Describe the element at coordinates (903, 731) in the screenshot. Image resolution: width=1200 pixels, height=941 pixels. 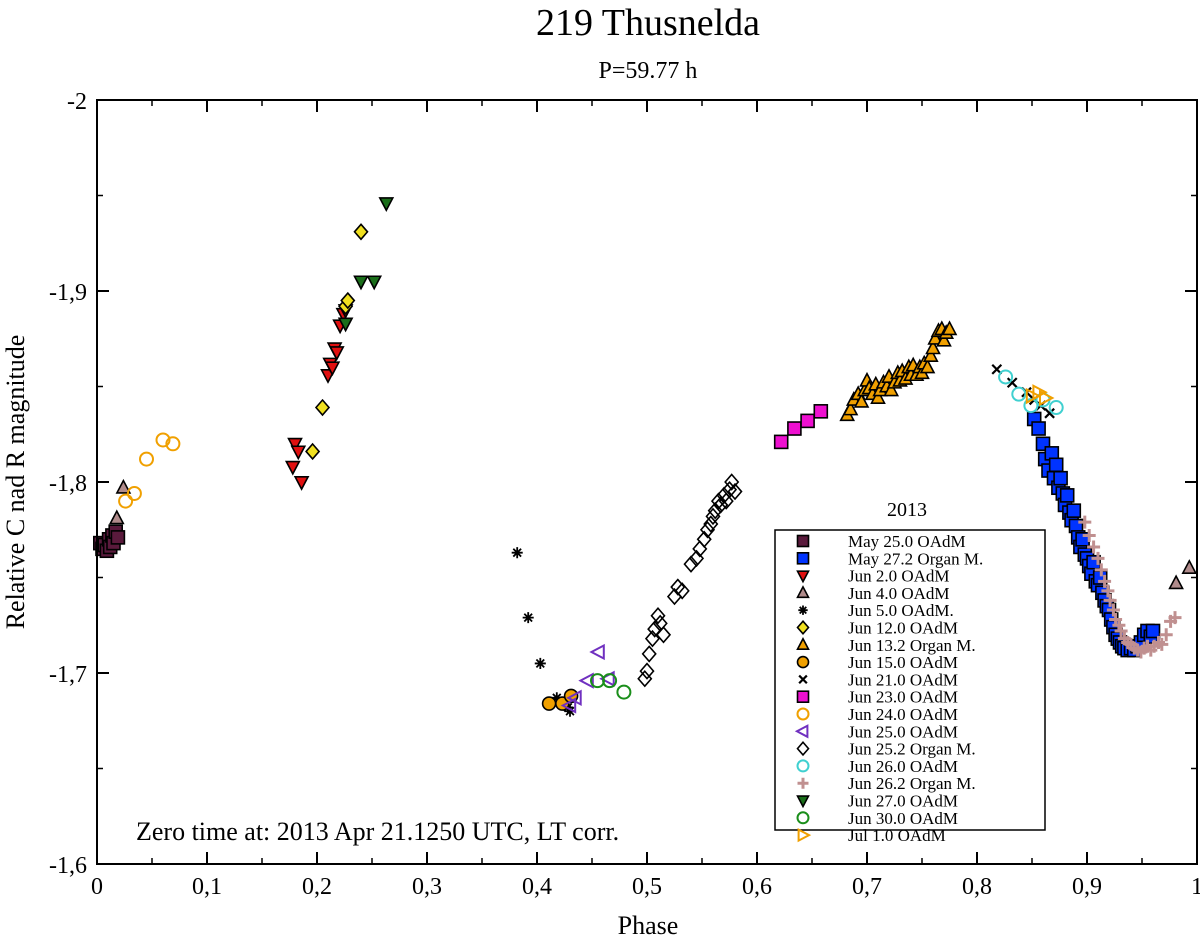
I see `legend-label: Jun 25.0 OAdM` at that location.